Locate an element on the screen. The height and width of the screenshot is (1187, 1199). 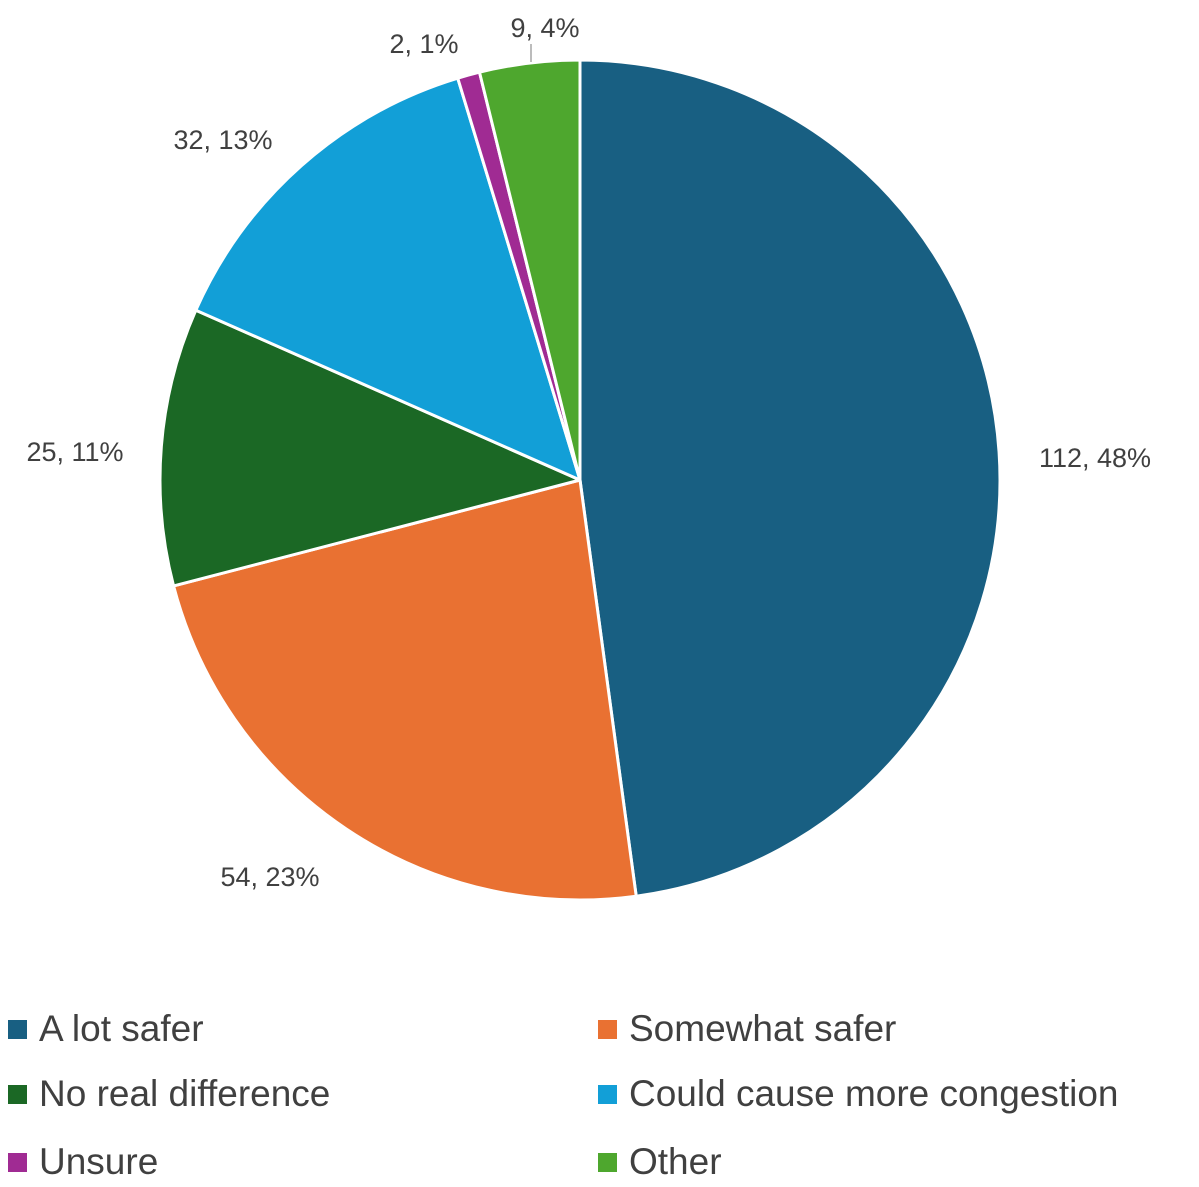
legend-item-other: Other is located at coordinates (660, 1162).